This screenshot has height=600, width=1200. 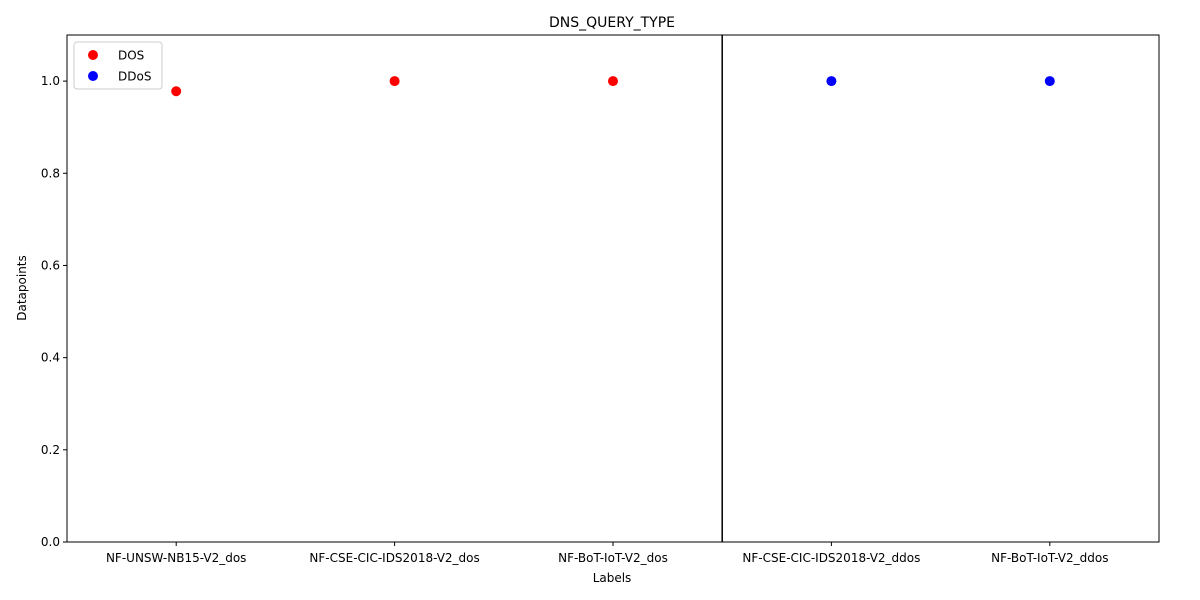 I want to click on legend-label-ddos: DDoS, so click(x=134, y=77).